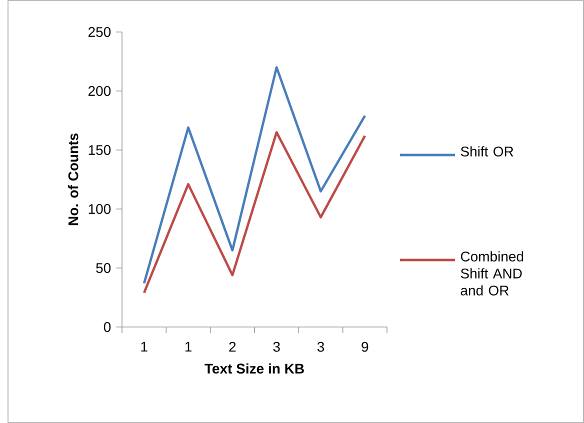 The height and width of the screenshot is (423, 584). What do you see at coordinates (254, 212) in the screenshot?
I see `line-series` at bounding box center [254, 212].